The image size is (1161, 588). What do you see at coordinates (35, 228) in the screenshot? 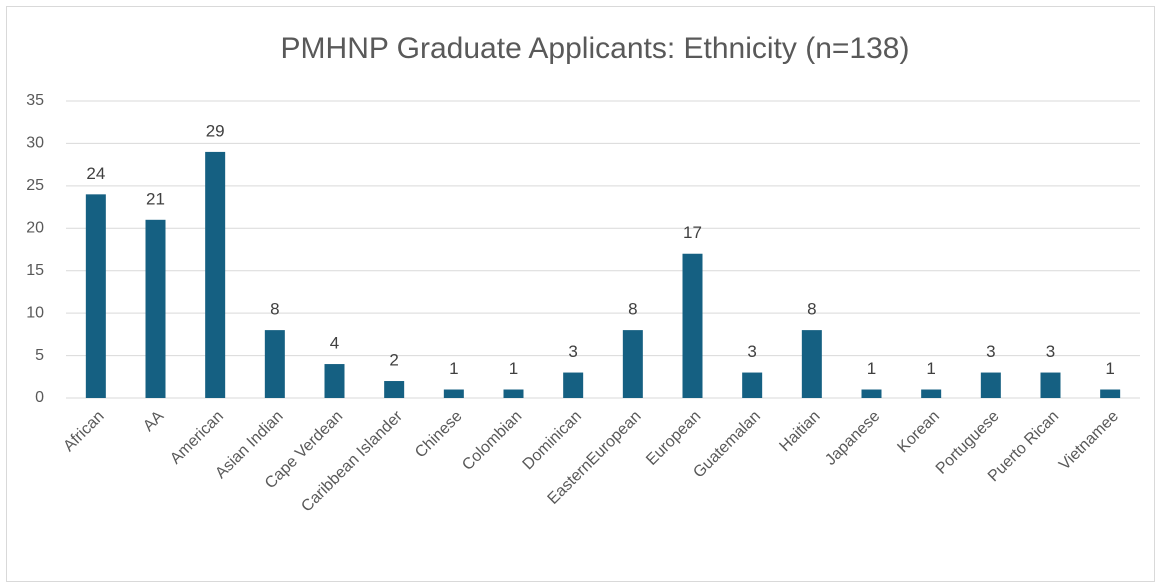
I see `y-tick-label: 20` at bounding box center [35, 228].